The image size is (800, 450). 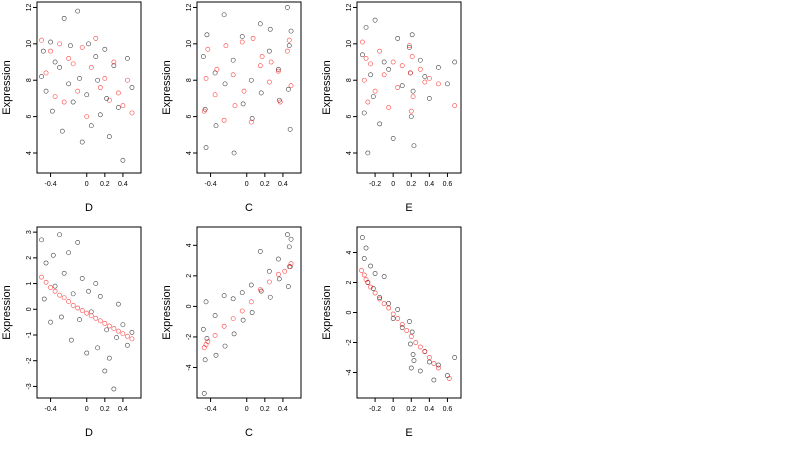 What do you see at coordinates (71, 332) in the screenshot?
I see `scatter-panel-4: -0.4 0 0.2 0.4 -3 -2 -1 0 1 2 3 D Expression` at bounding box center [71, 332].